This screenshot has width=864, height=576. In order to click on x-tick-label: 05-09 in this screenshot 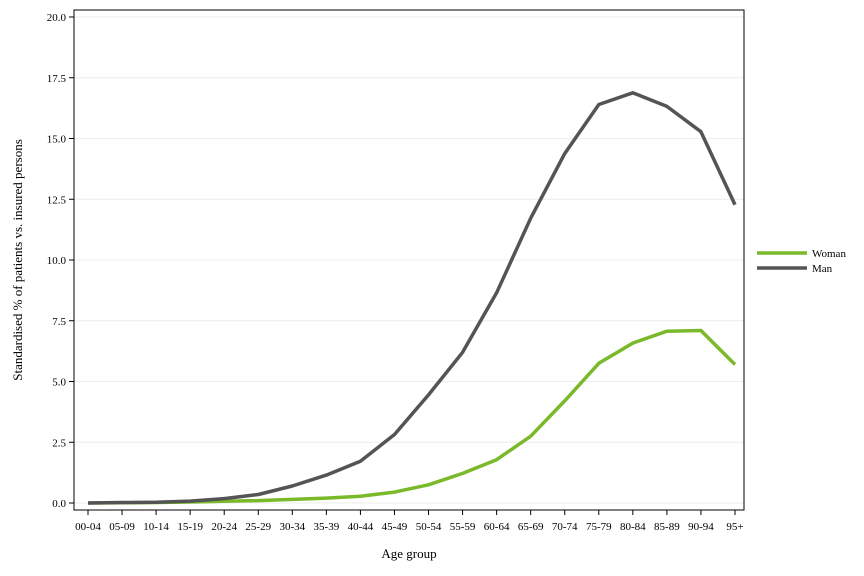, I will do `click(122, 527)`.